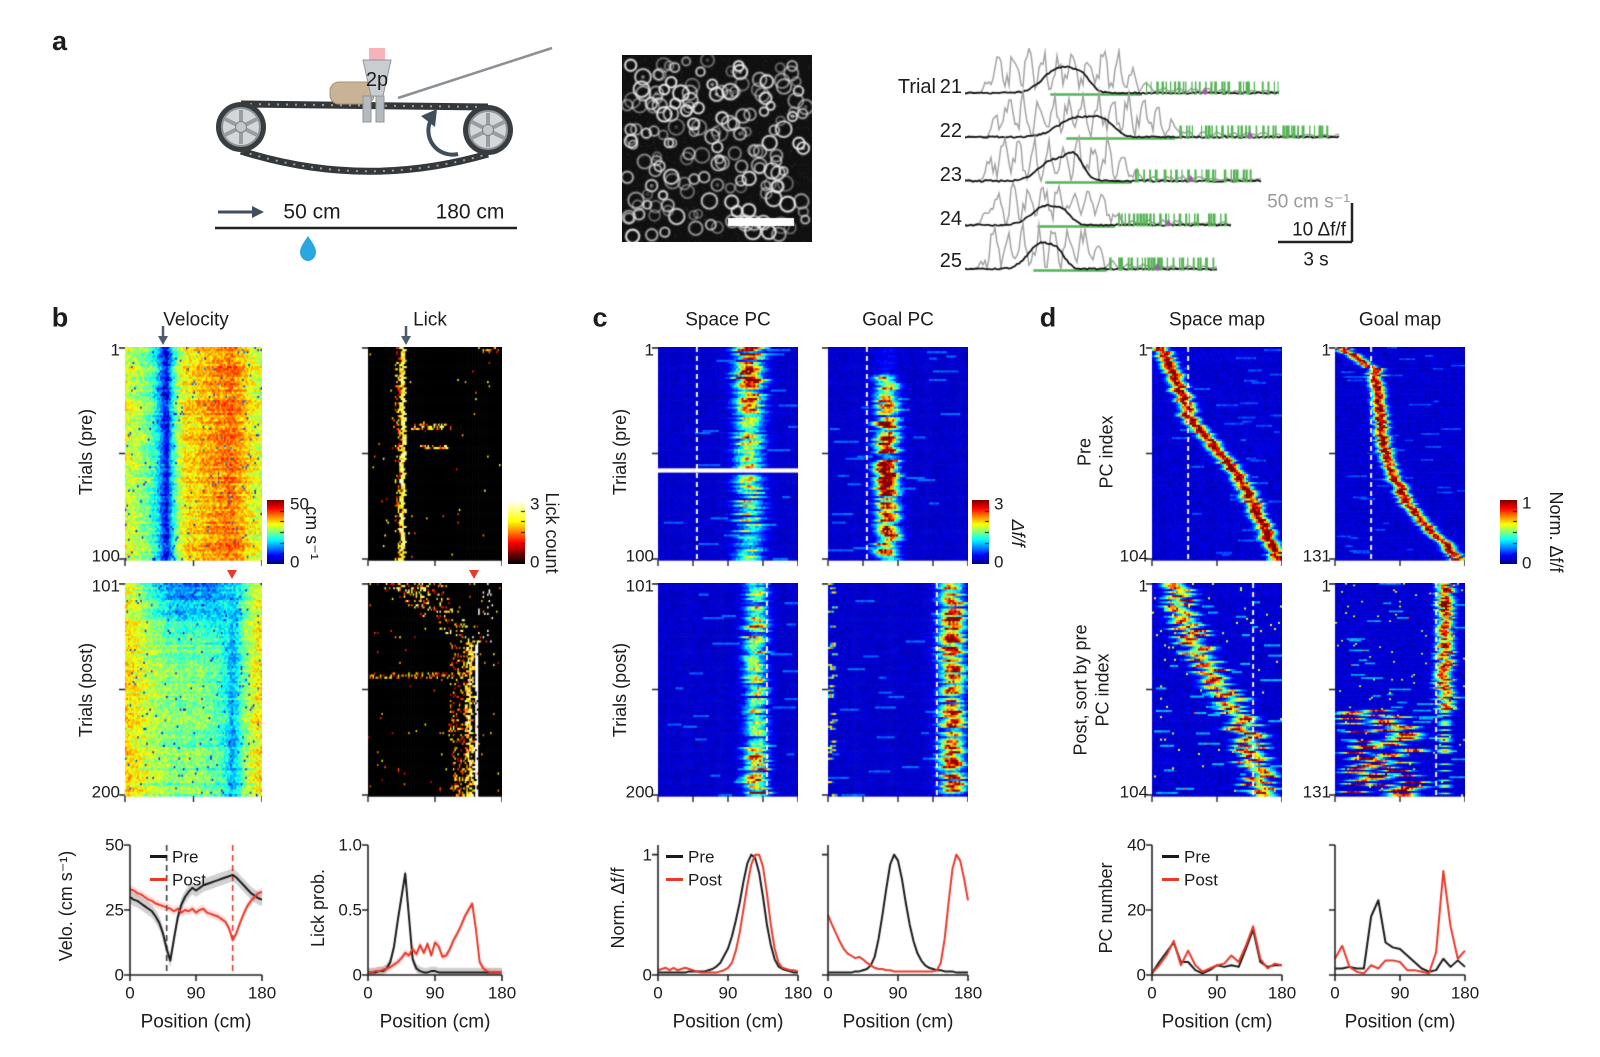  Describe the element at coordinates (1152, 993) in the screenshot. I see `d-space-xtick-0: 0` at that location.